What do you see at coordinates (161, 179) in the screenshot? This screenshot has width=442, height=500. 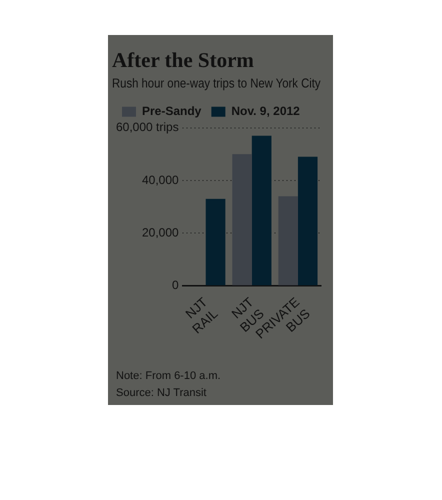 I see `y-tick-label: 40,000` at bounding box center [161, 179].